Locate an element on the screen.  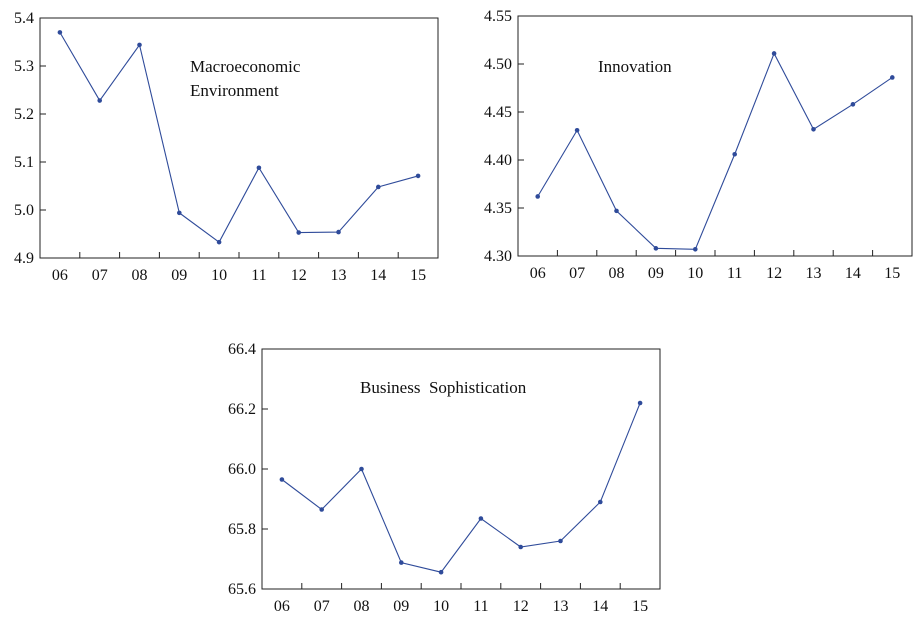
y-tick-label: 5.0 is located at coordinates (24, 210).